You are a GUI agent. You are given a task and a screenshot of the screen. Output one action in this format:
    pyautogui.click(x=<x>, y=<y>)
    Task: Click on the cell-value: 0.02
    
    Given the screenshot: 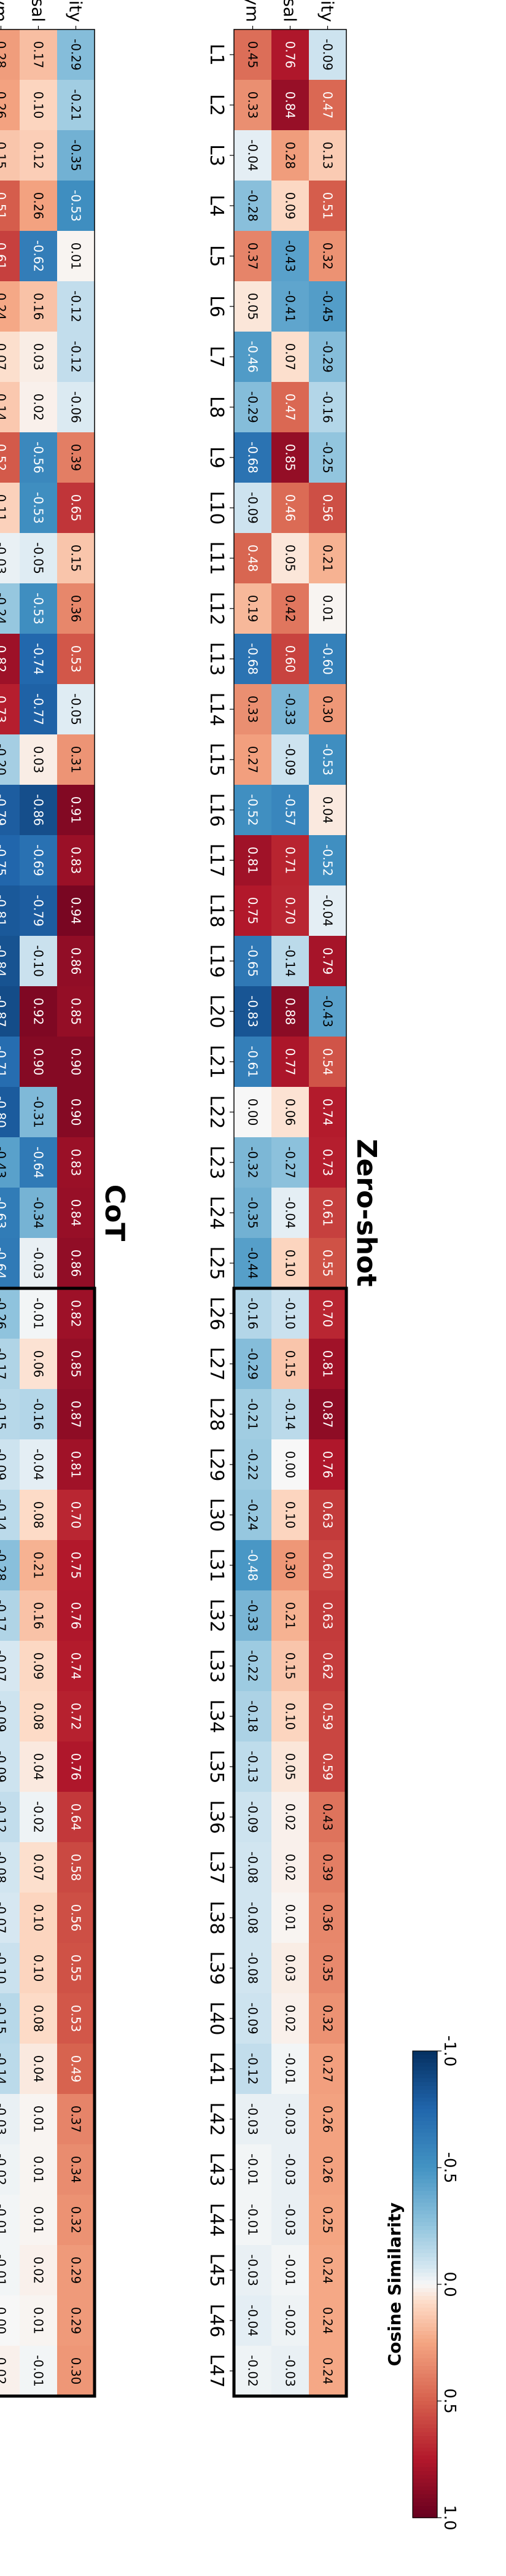 What is the action you would take?
    pyautogui.click(x=4, y=2371)
    